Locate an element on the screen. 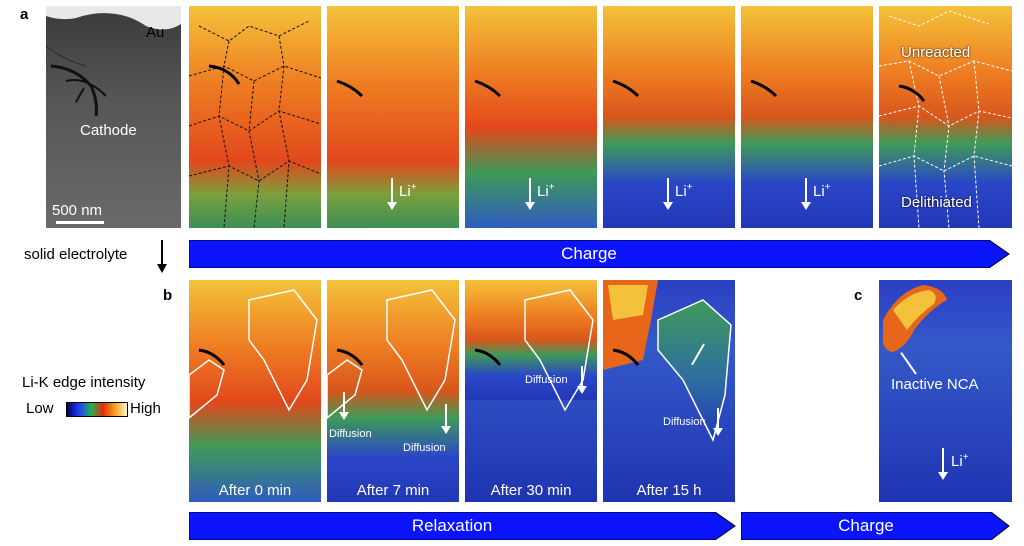 The width and height of the screenshot is (1024, 546). panel-letter-c: c is located at coordinates (858, 295).